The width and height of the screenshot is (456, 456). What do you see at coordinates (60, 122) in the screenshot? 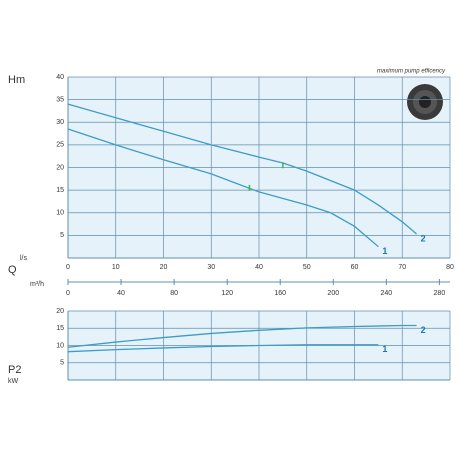
I see `y-tick-label: 30` at bounding box center [60, 122].